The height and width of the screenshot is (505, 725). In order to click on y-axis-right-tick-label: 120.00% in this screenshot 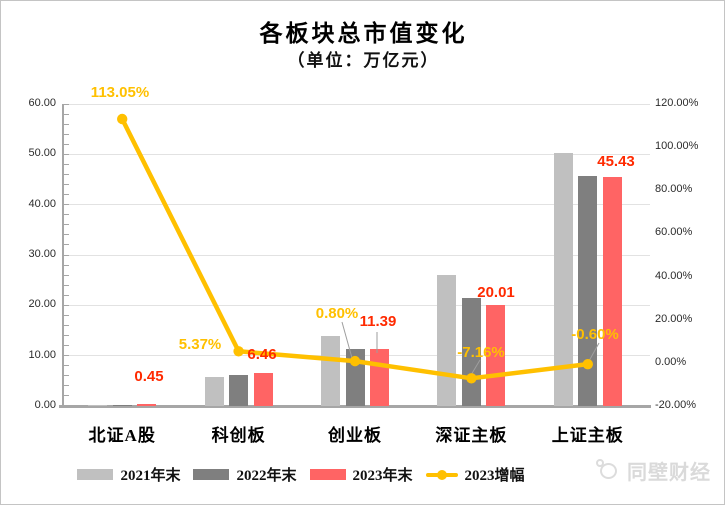, I will do `click(677, 103)`.